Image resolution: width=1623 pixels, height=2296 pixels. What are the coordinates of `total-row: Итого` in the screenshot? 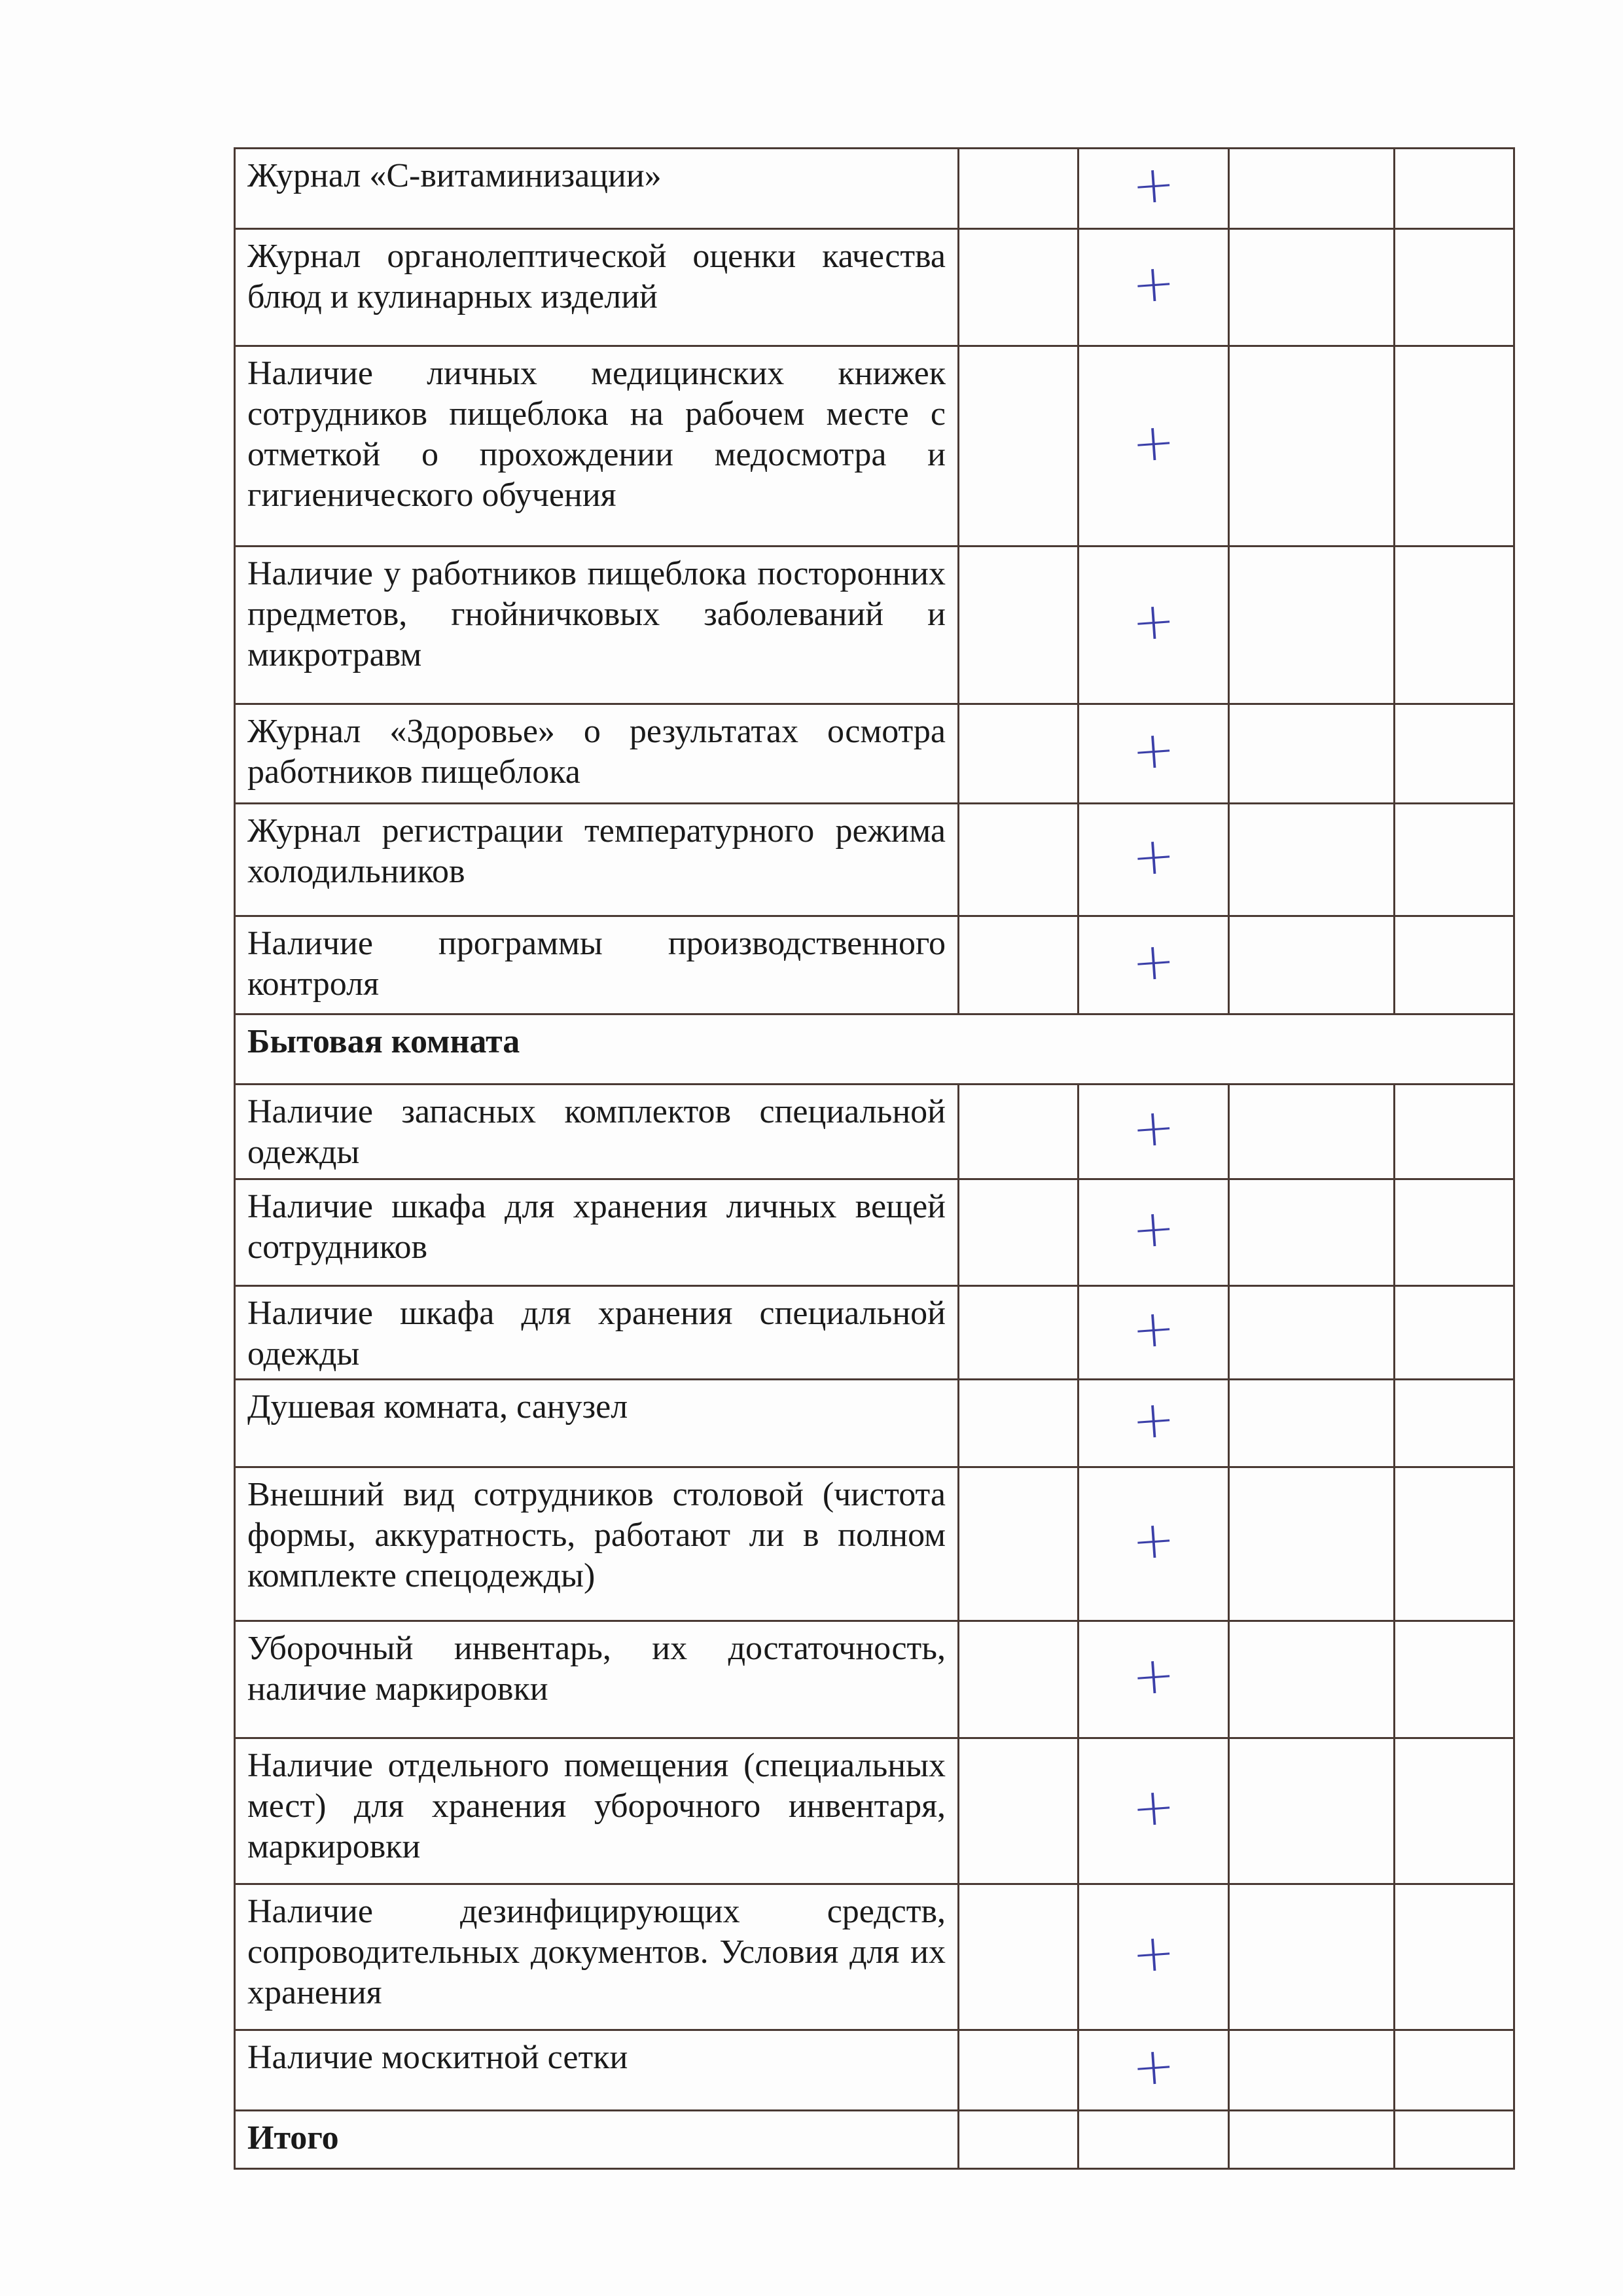 It's located at (874, 2139).